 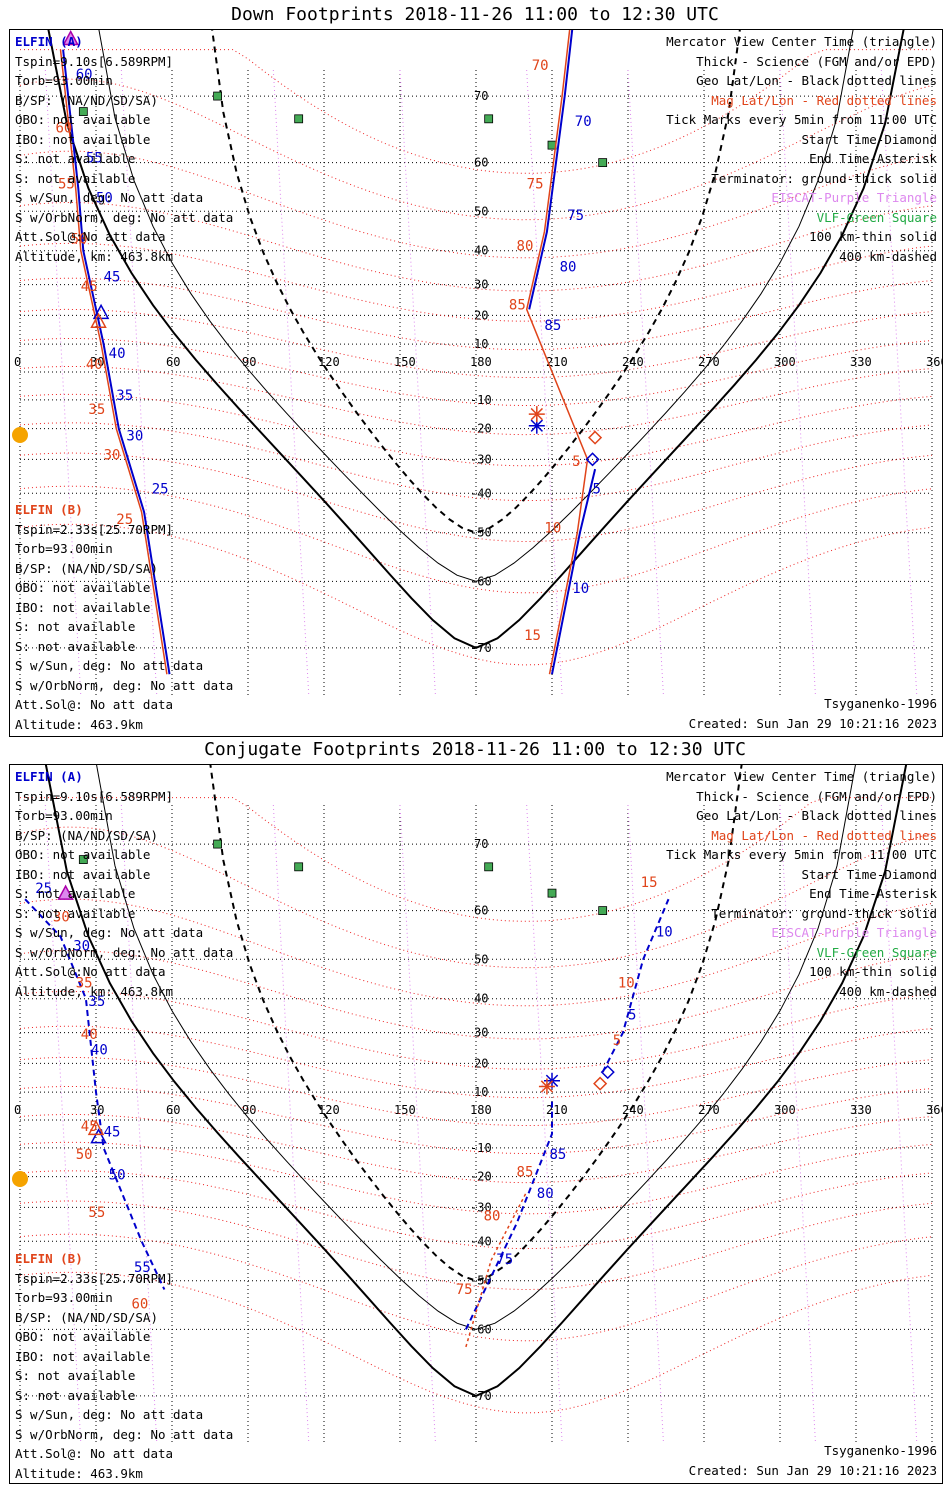 I want to click on elfin-b-info-line: Torb=93.00min, so click(x=64, y=548).